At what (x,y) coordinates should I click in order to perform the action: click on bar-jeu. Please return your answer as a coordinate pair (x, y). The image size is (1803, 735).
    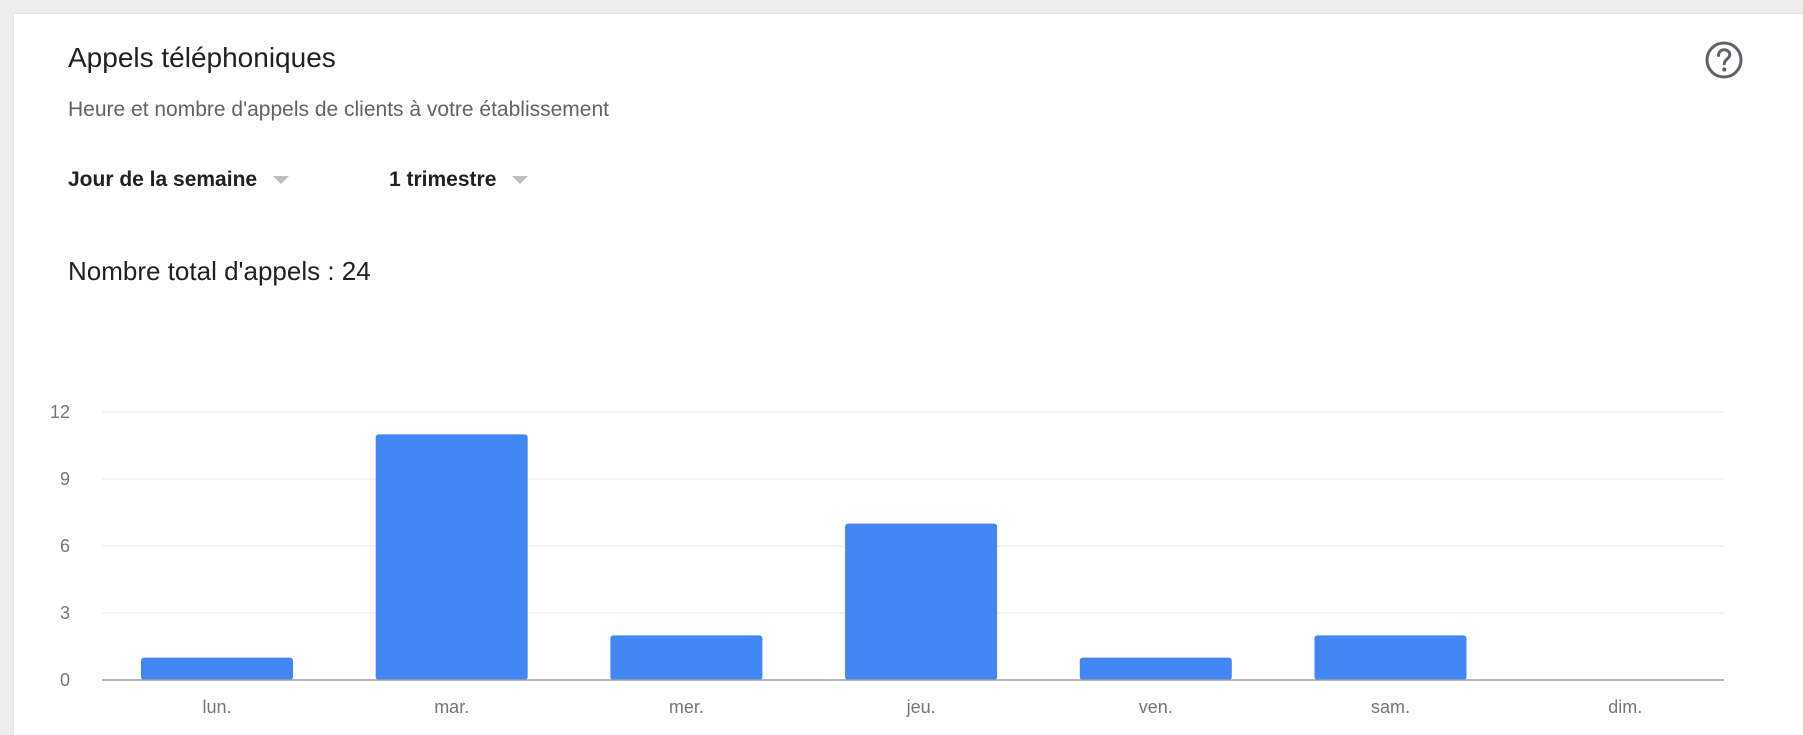
    Looking at the image, I should click on (921, 601).